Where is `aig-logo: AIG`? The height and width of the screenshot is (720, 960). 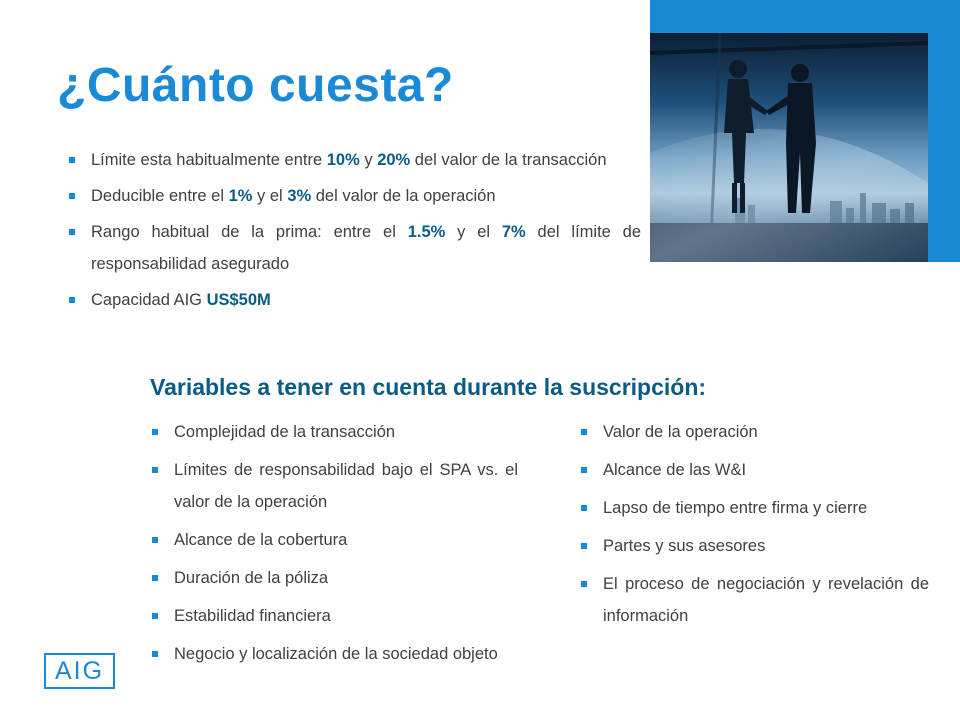
aig-logo: AIG is located at coordinates (79, 671).